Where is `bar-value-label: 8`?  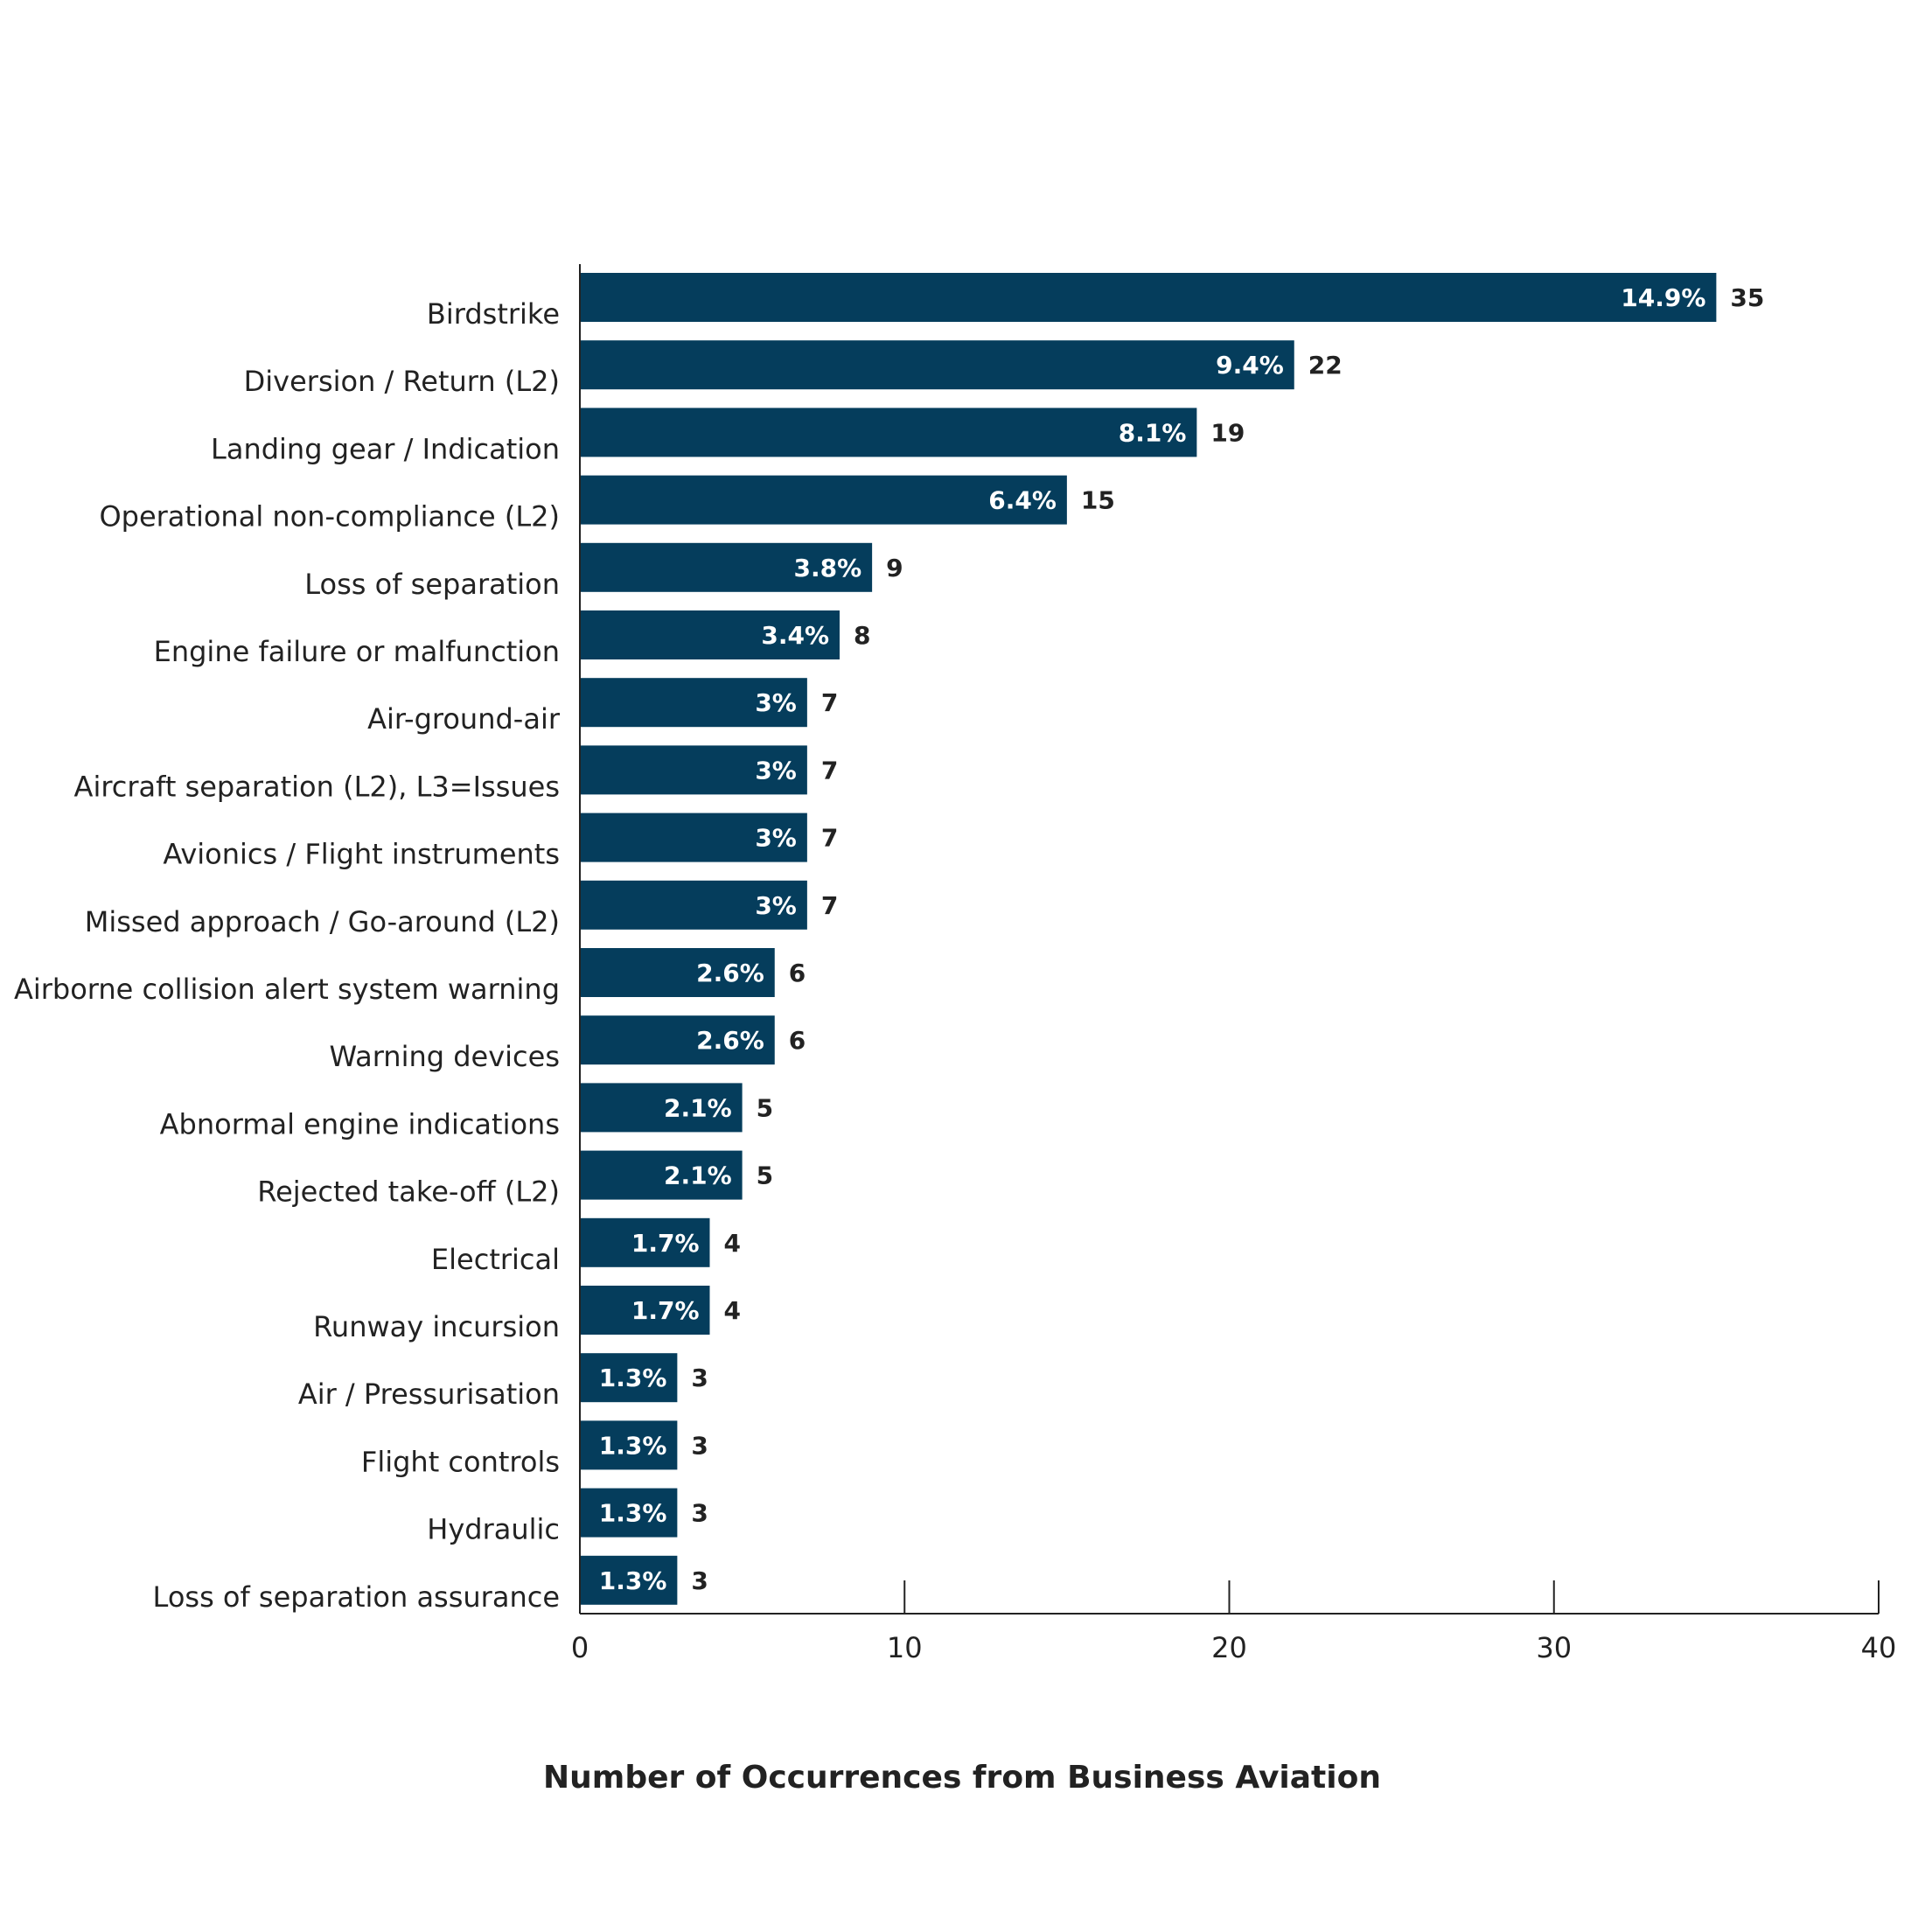
bar-value-label: 8 is located at coordinates (862, 635).